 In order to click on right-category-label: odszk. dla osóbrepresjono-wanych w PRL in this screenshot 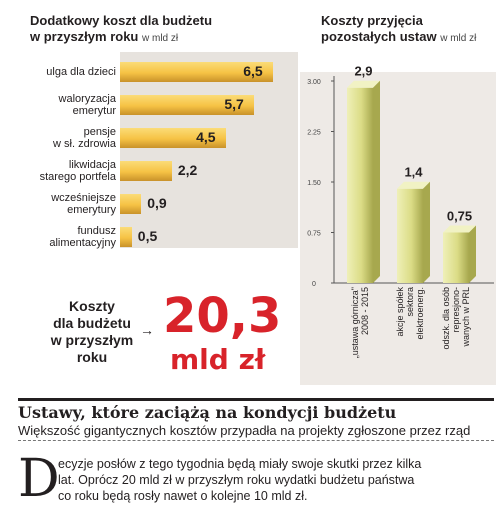, I will do `click(456, 318)`.